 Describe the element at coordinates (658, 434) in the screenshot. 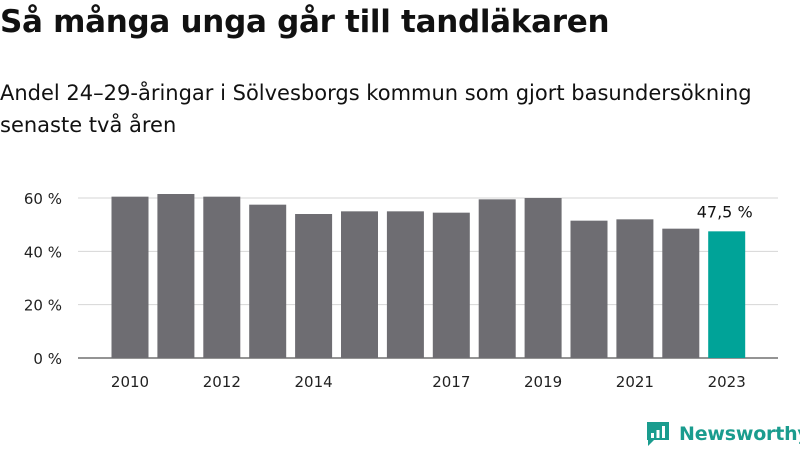

I see `newsworthy-logo-icon` at that location.